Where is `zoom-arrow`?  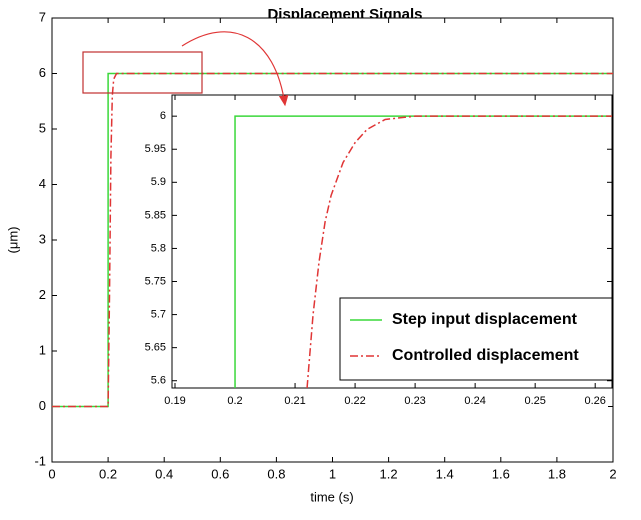 zoom-arrow is located at coordinates (235, 69).